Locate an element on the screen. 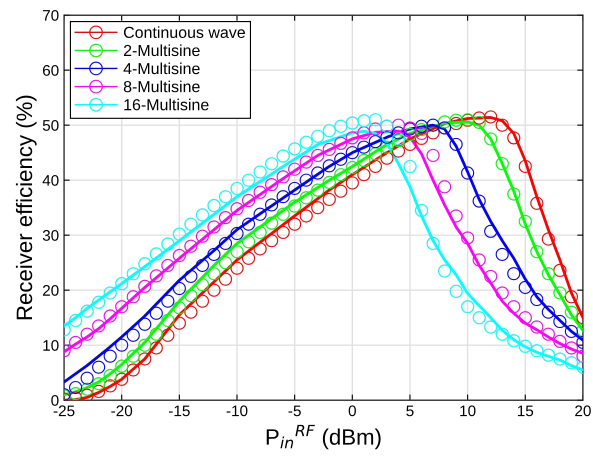 The image size is (593, 473). x-tick-label: 20 is located at coordinates (583, 410).